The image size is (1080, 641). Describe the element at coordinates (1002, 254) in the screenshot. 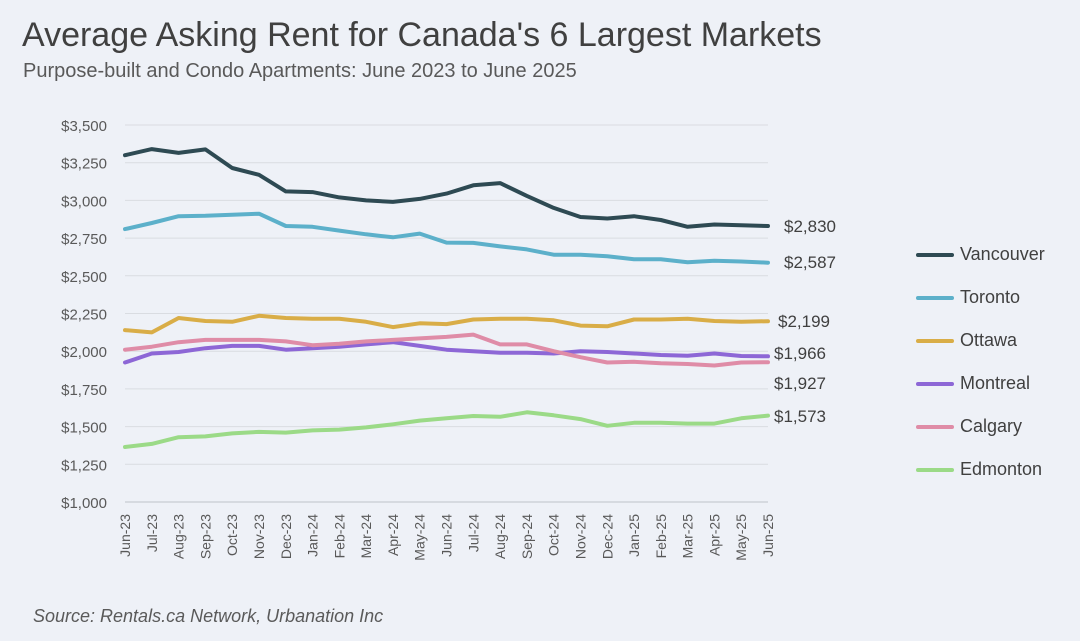

I see `legend-label: Vancouver` at that location.